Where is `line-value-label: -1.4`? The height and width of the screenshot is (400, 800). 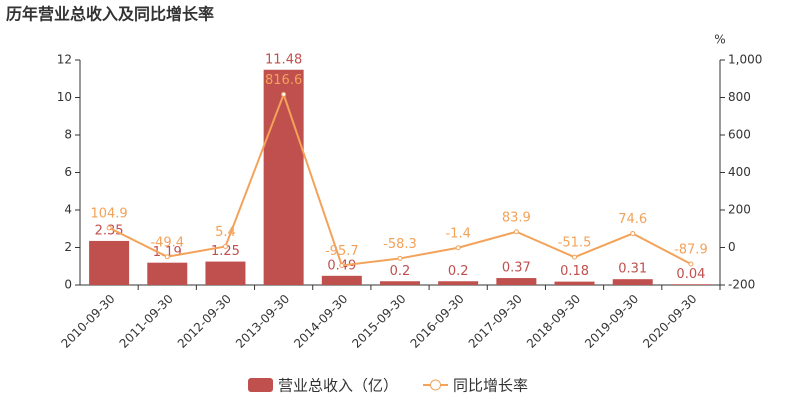 line-value-label: -1.4 is located at coordinates (457, 233).